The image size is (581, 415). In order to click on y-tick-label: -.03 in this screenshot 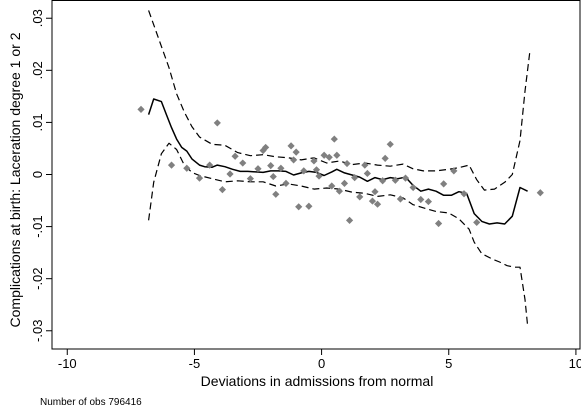, I will do `click(37, 331)`.